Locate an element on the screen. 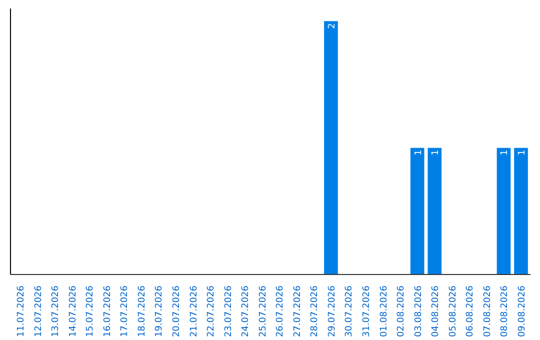 The height and width of the screenshot is (340, 540). x-tick-label: 05.08.2026 is located at coordinates (453, 311).